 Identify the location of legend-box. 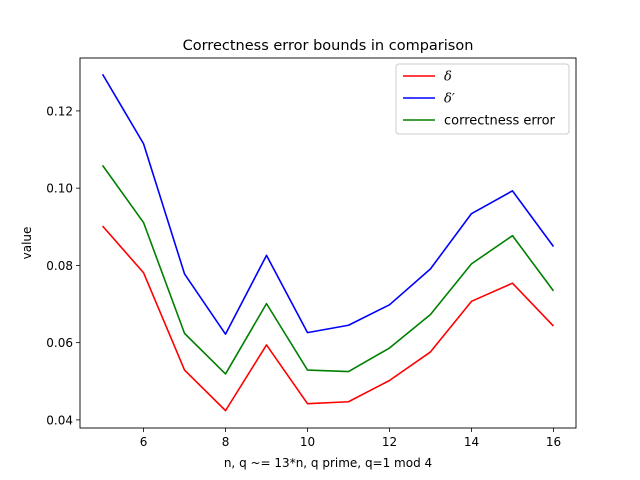
(482, 99).